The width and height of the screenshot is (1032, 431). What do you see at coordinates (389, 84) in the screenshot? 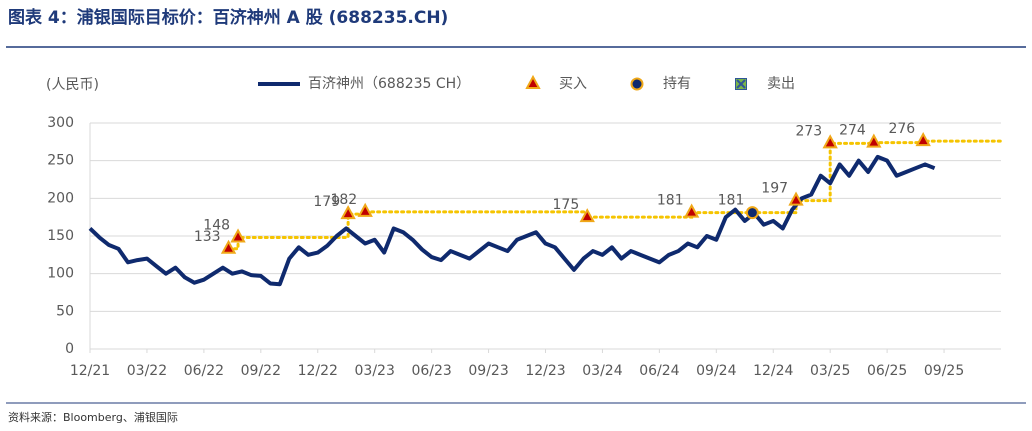
I see `legend-label: 百济神州（688235 CH）` at bounding box center [389, 84].